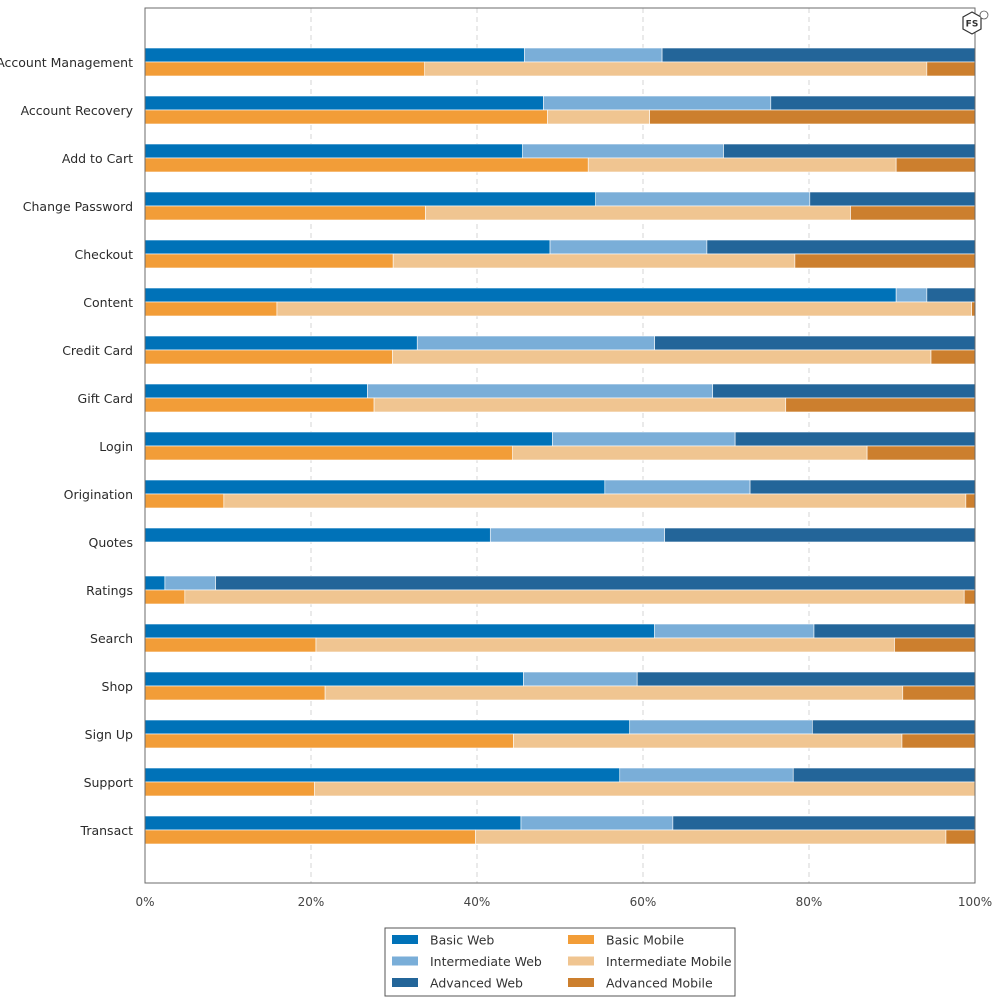  Describe the element at coordinates (98, 494) in the screenshot. I see `category-label: Origination` at that location.